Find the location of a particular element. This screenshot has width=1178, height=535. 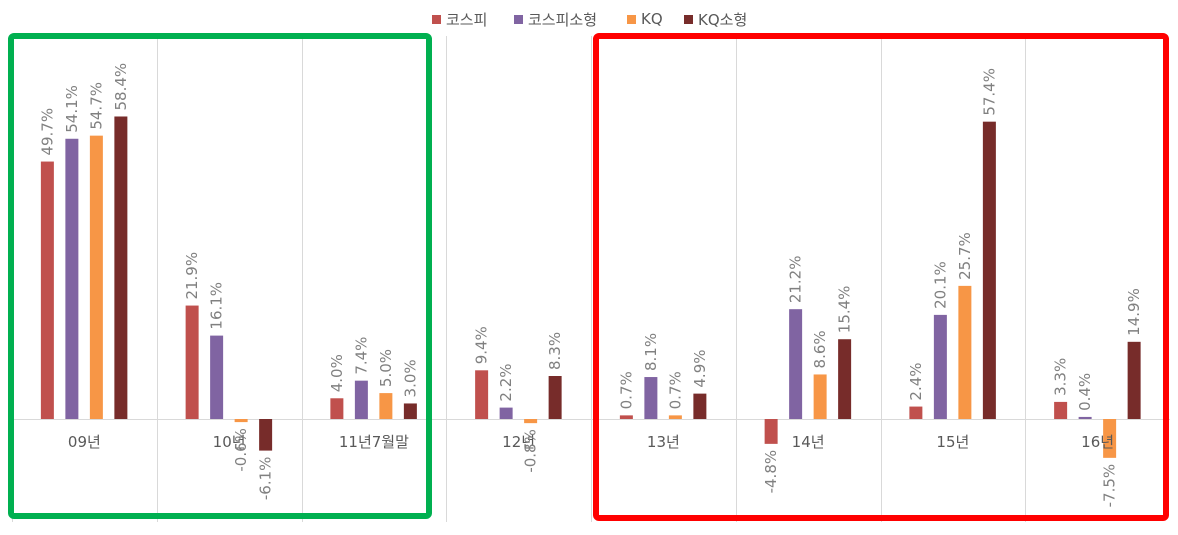

legend-item: KQ is located at coordinates (645, 19).